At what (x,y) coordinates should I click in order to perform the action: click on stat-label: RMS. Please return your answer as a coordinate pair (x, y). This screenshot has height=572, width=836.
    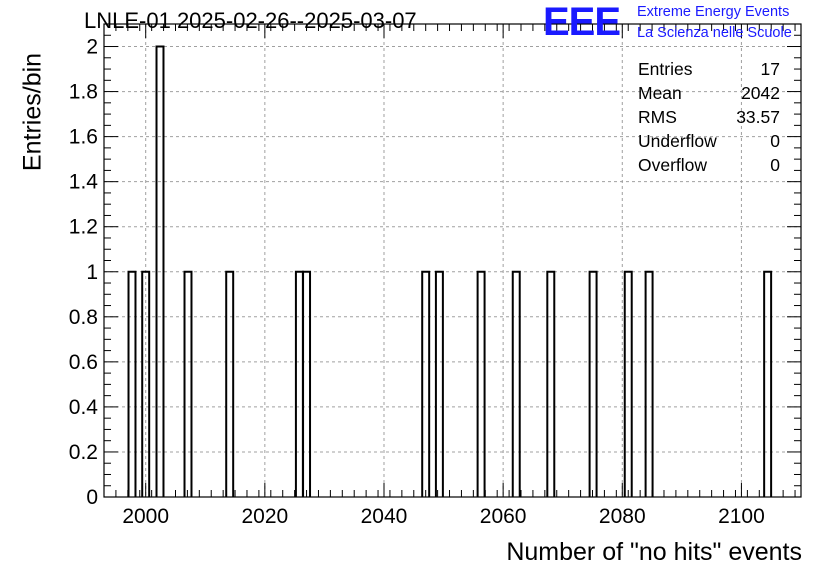
    Looking at the image, I should click on (657, 117).